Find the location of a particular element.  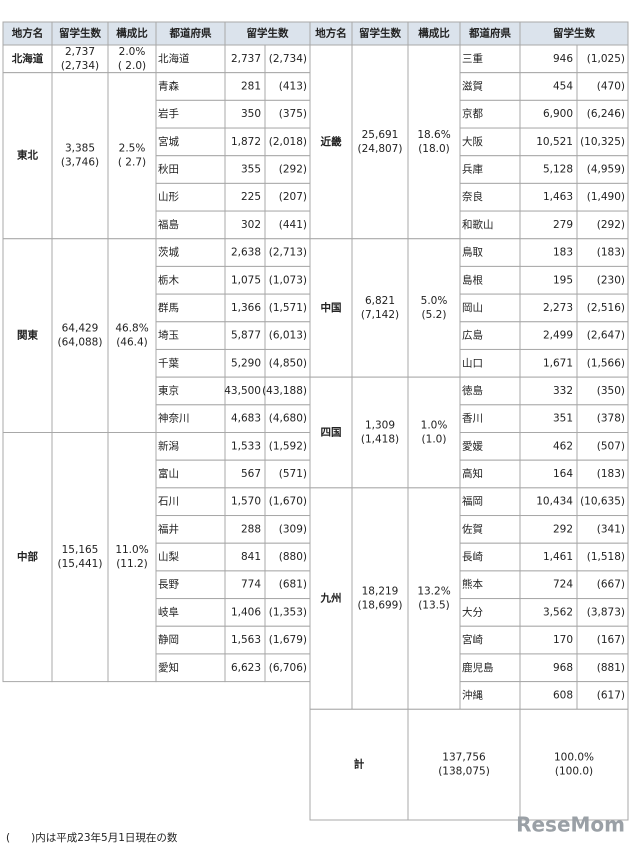

prefecture-students: 968 is located at coordinates (563, 668).